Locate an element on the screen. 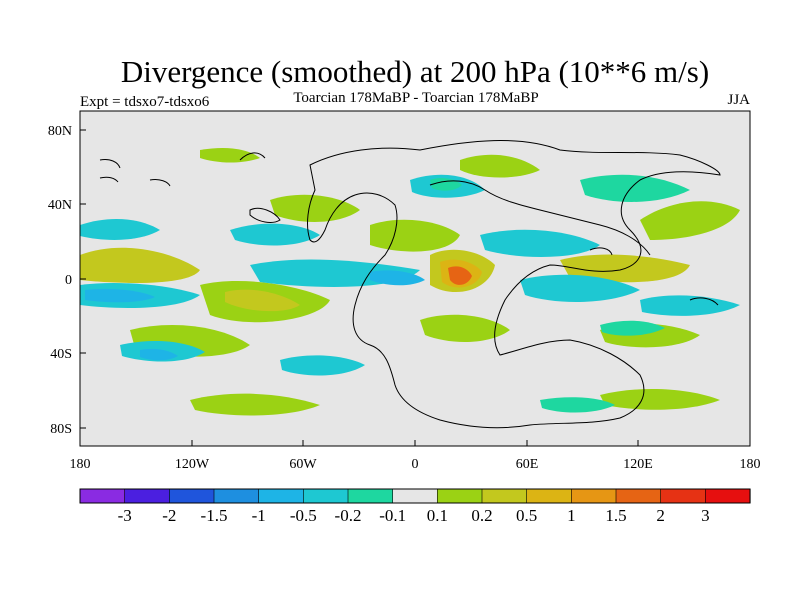  colorbar-label: 2 is located at coordinates (660, 515).